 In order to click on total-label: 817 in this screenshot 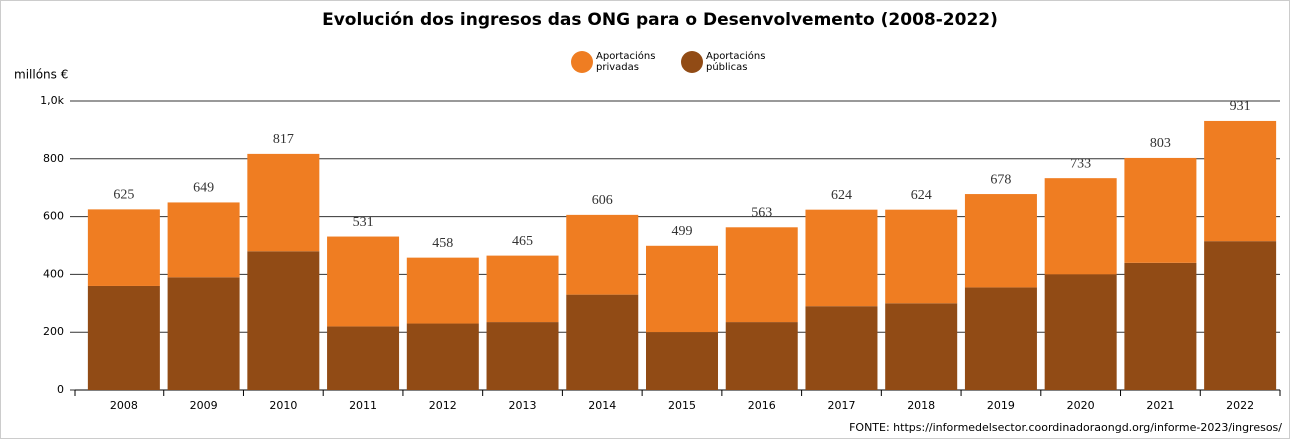, I will do `click(283, 139)`.